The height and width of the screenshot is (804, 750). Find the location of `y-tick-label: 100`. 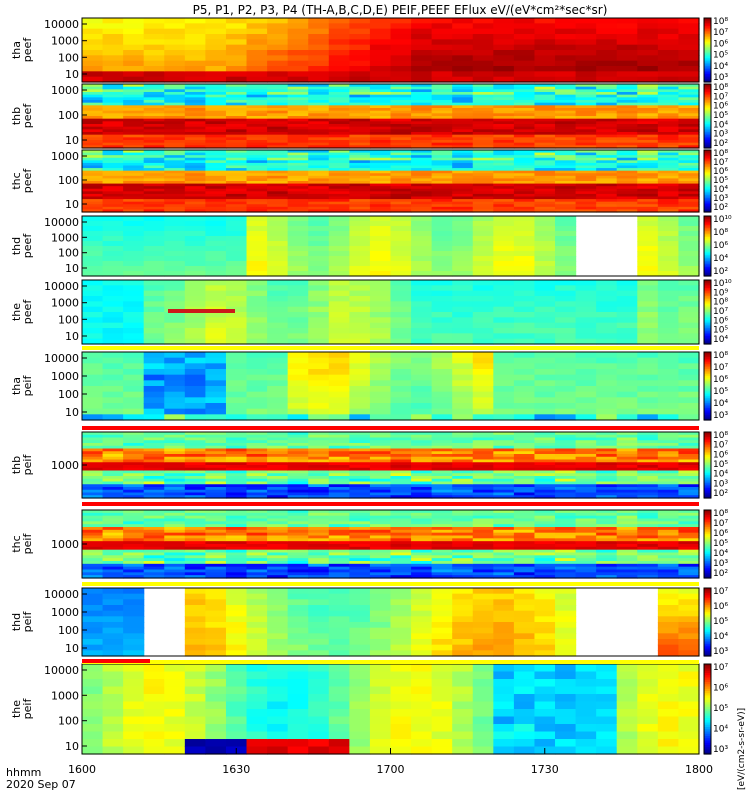

y-tick-label: 100 is located at coordinates (68, 253).